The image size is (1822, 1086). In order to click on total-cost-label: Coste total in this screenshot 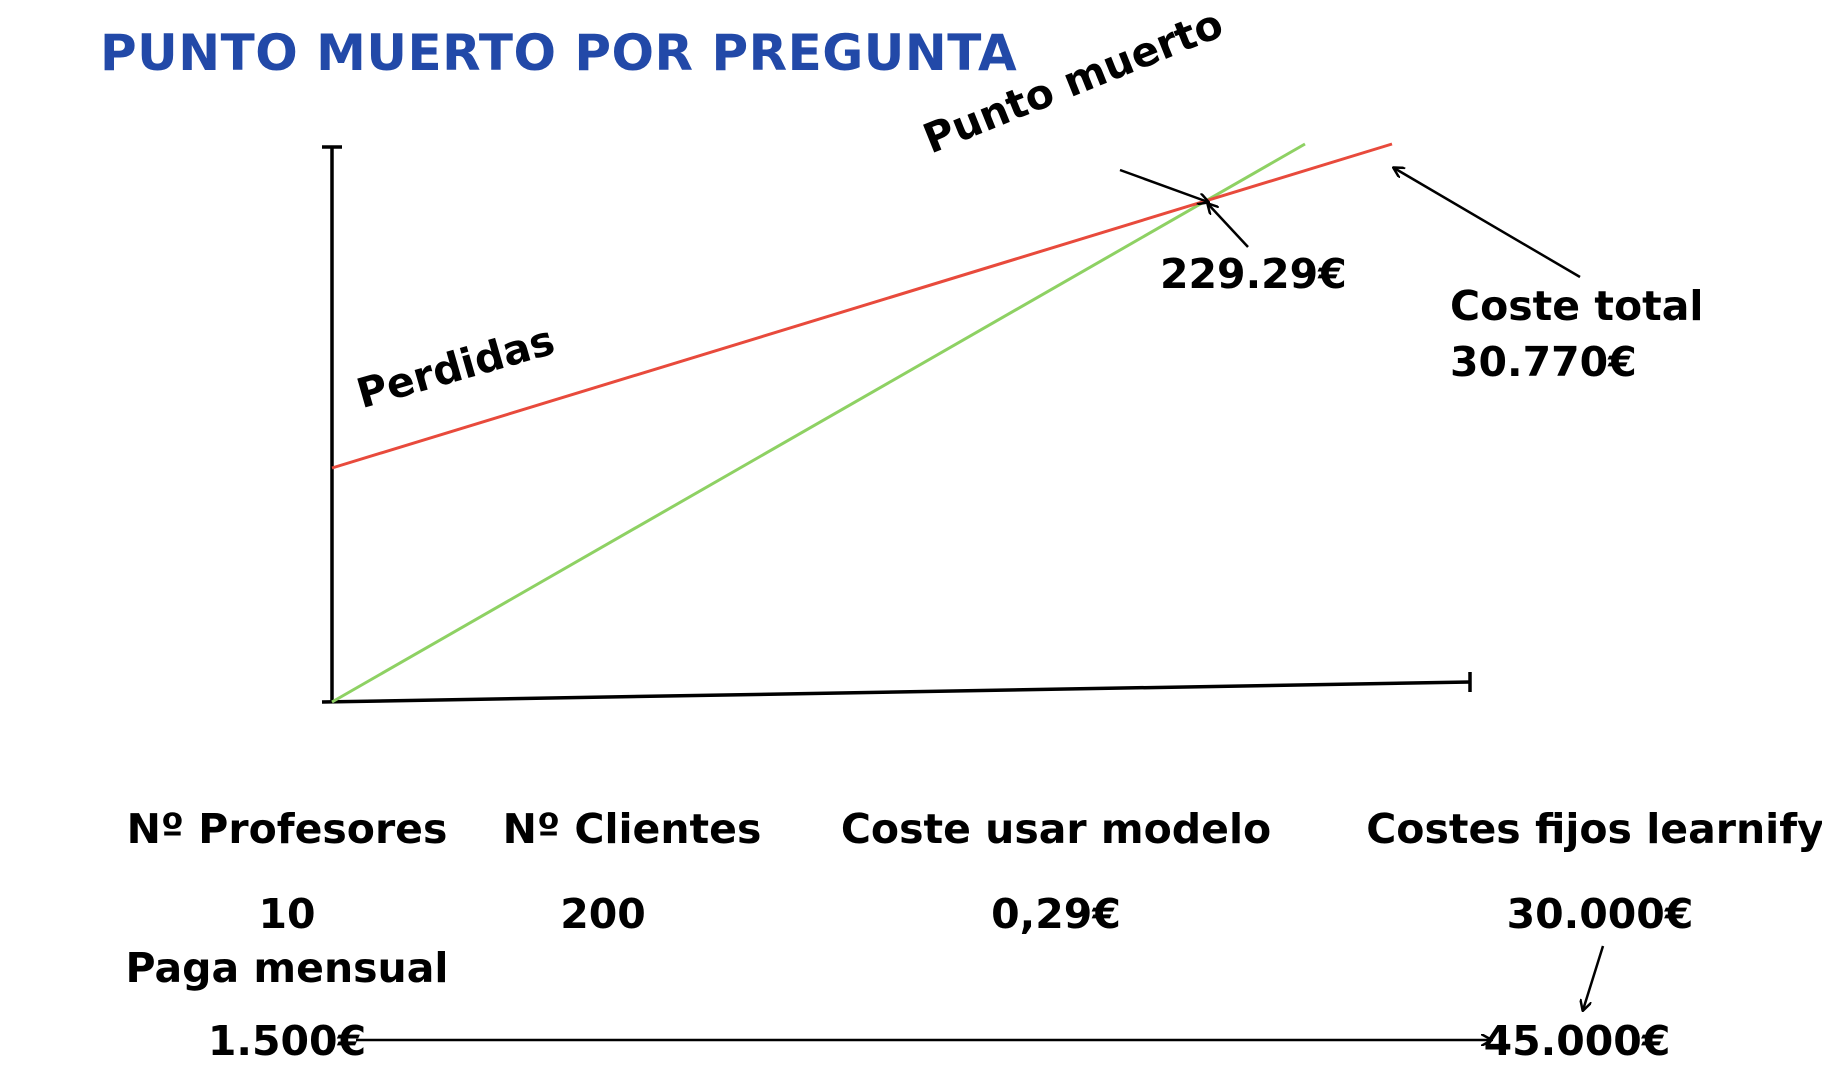, I will do `click(1577, 306)`.